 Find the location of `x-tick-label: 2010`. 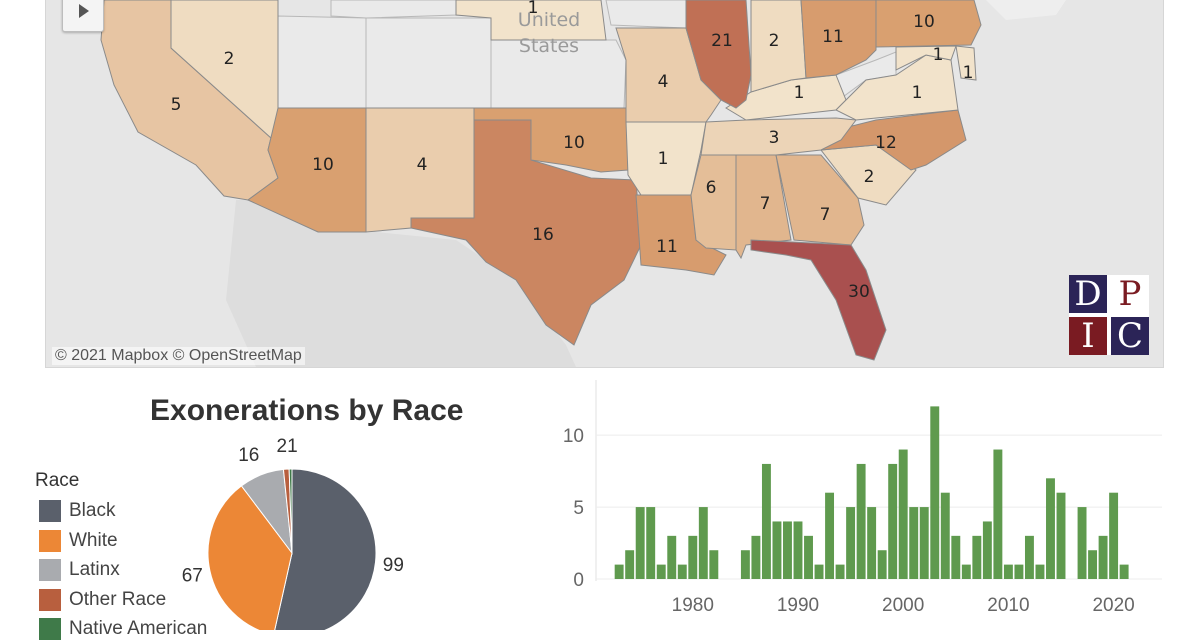

x-tick-label: 2010 is located at coordinates (1008, 605).